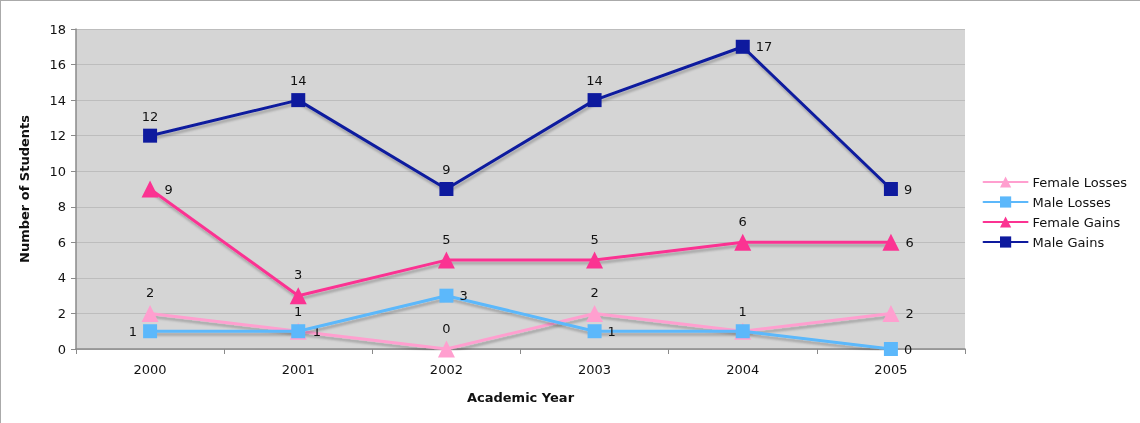 The image size is (1140, 423). Describe the element at coordinates (150, 369) in the screenshot. I see `x-tick-label: 2000` at that location.